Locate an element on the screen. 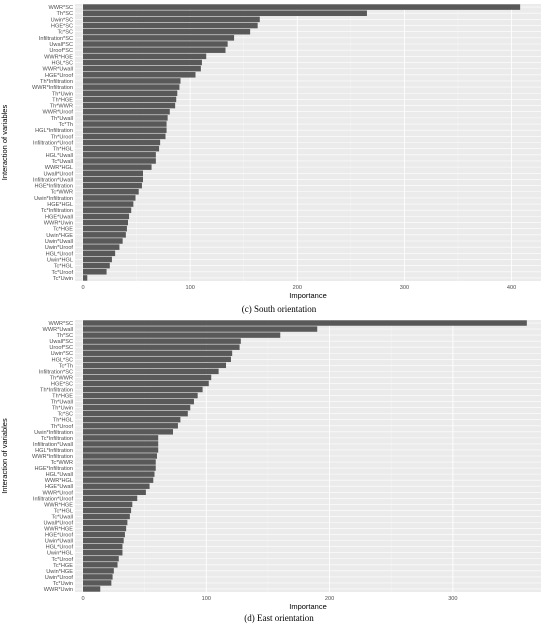 The height and width of the screenshot is (624, 550). x-tick-label: 0 is located at coordinates (82, 288).